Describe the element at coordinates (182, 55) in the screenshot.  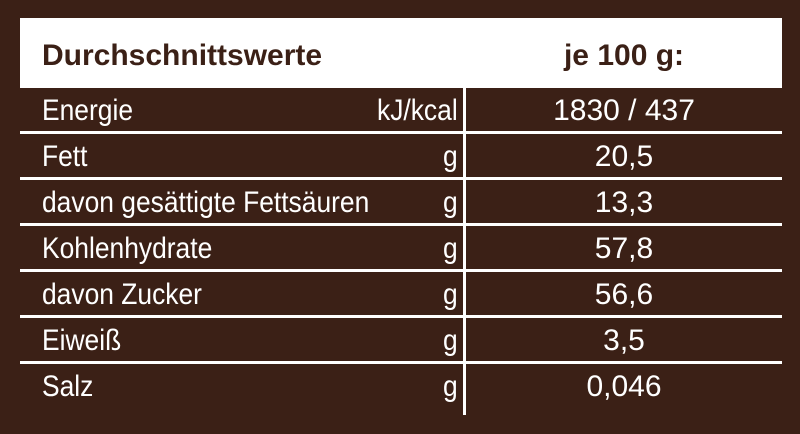
I see `header-title: Durchschnittswerte` at that location.